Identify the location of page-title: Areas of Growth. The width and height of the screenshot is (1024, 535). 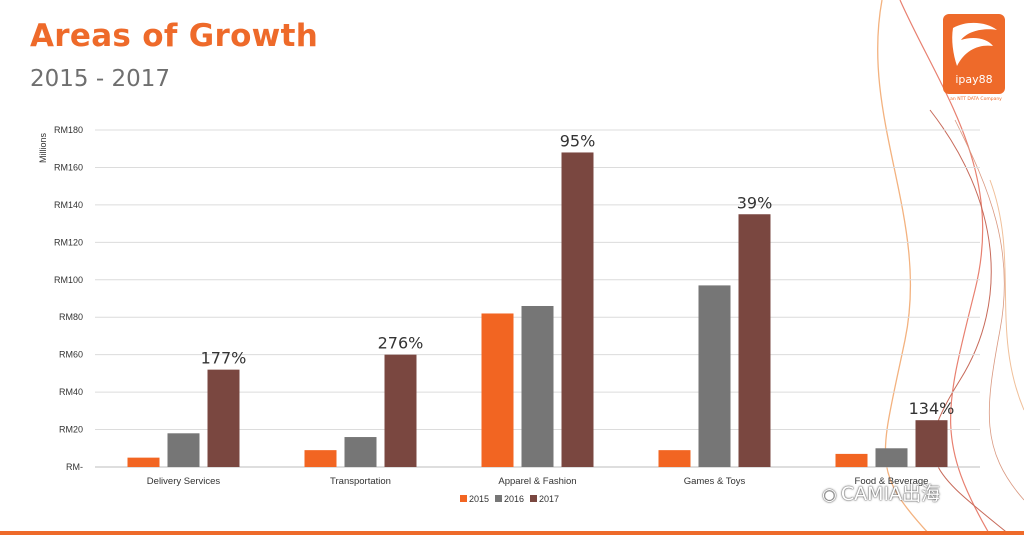
(174, 36).